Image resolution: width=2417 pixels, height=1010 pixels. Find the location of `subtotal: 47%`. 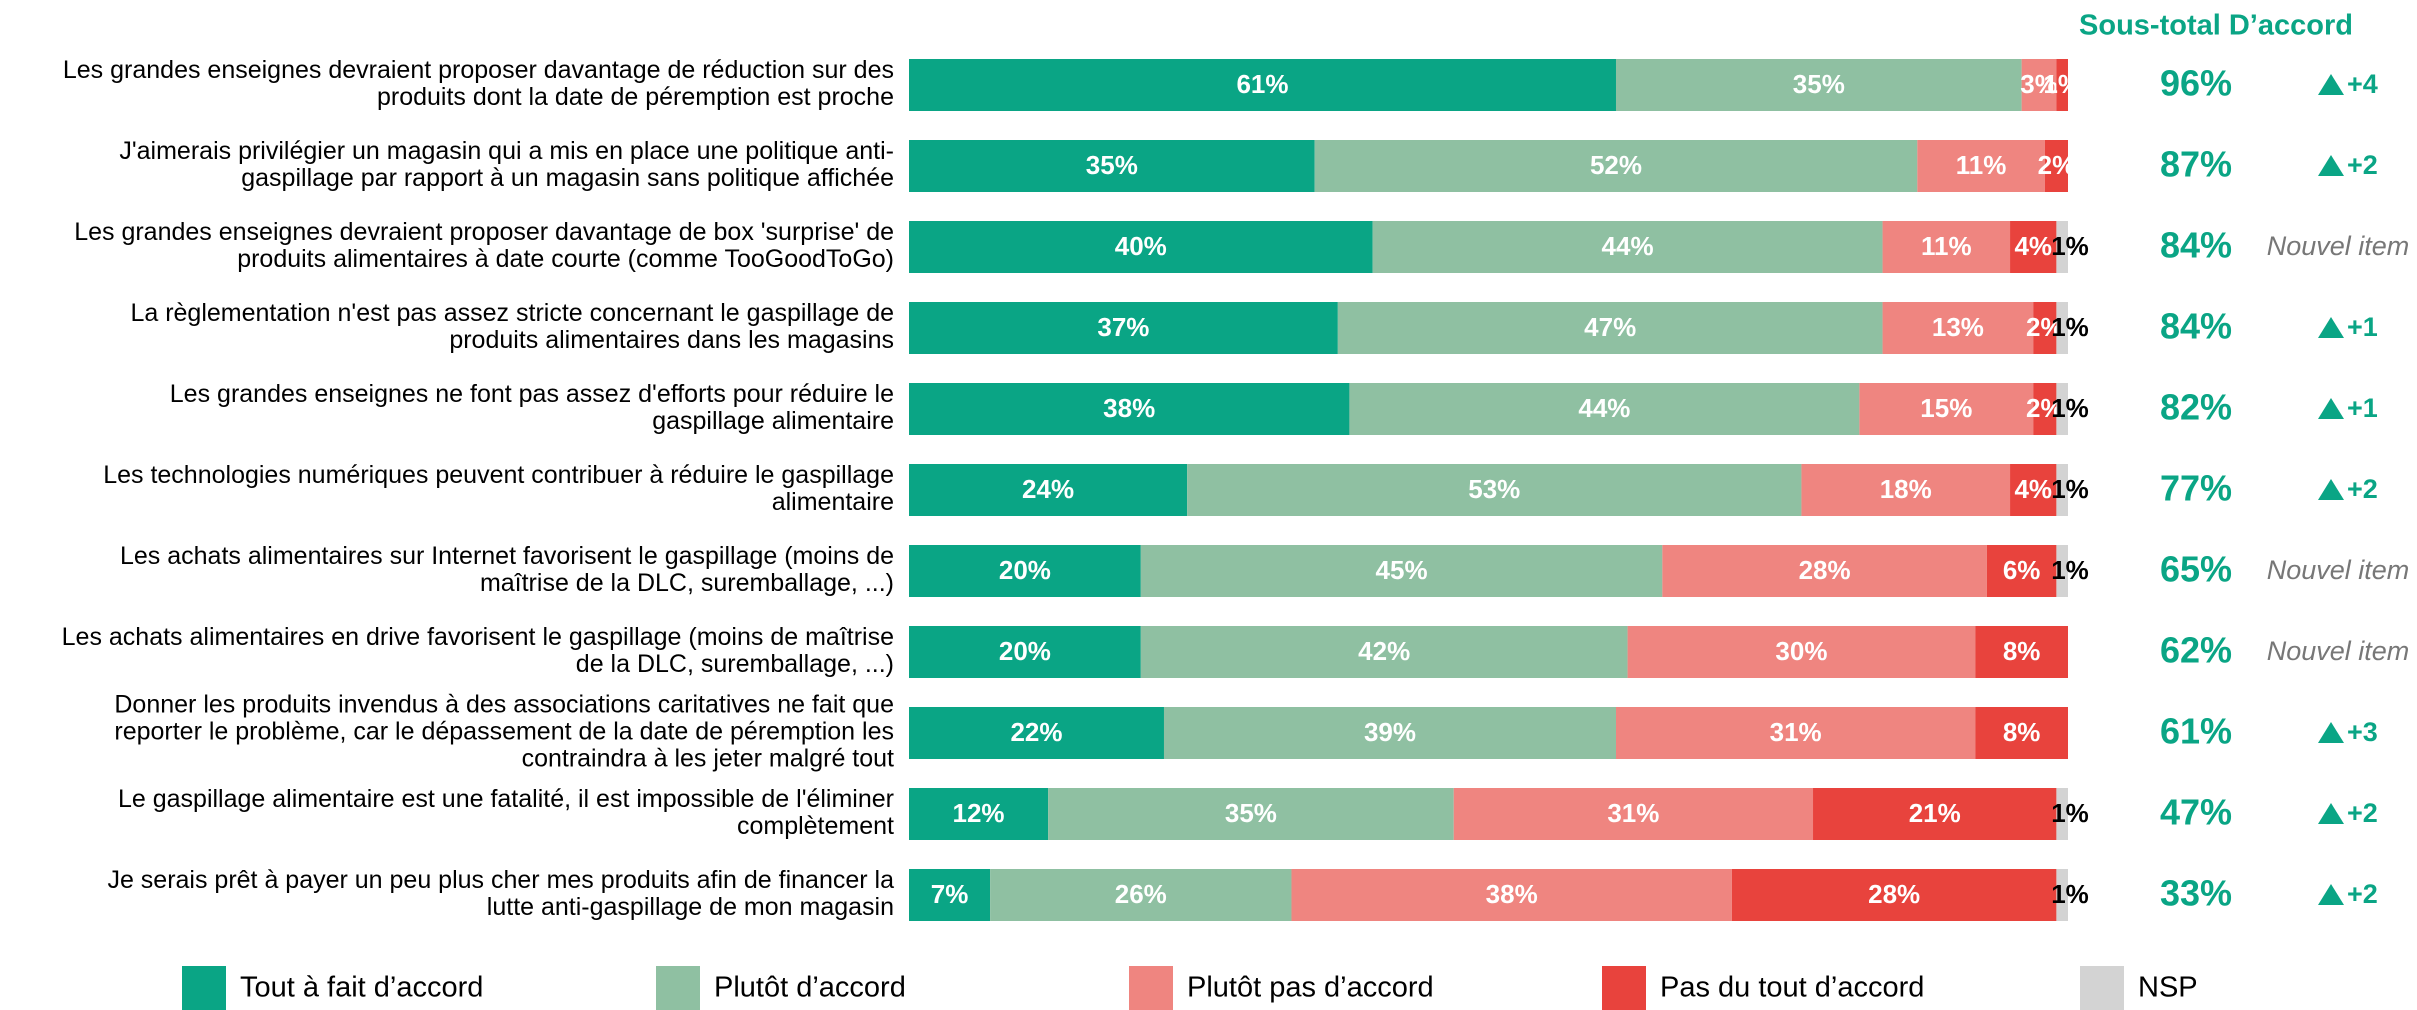

subtotal: 47% is located at coordinates (2196, 812).